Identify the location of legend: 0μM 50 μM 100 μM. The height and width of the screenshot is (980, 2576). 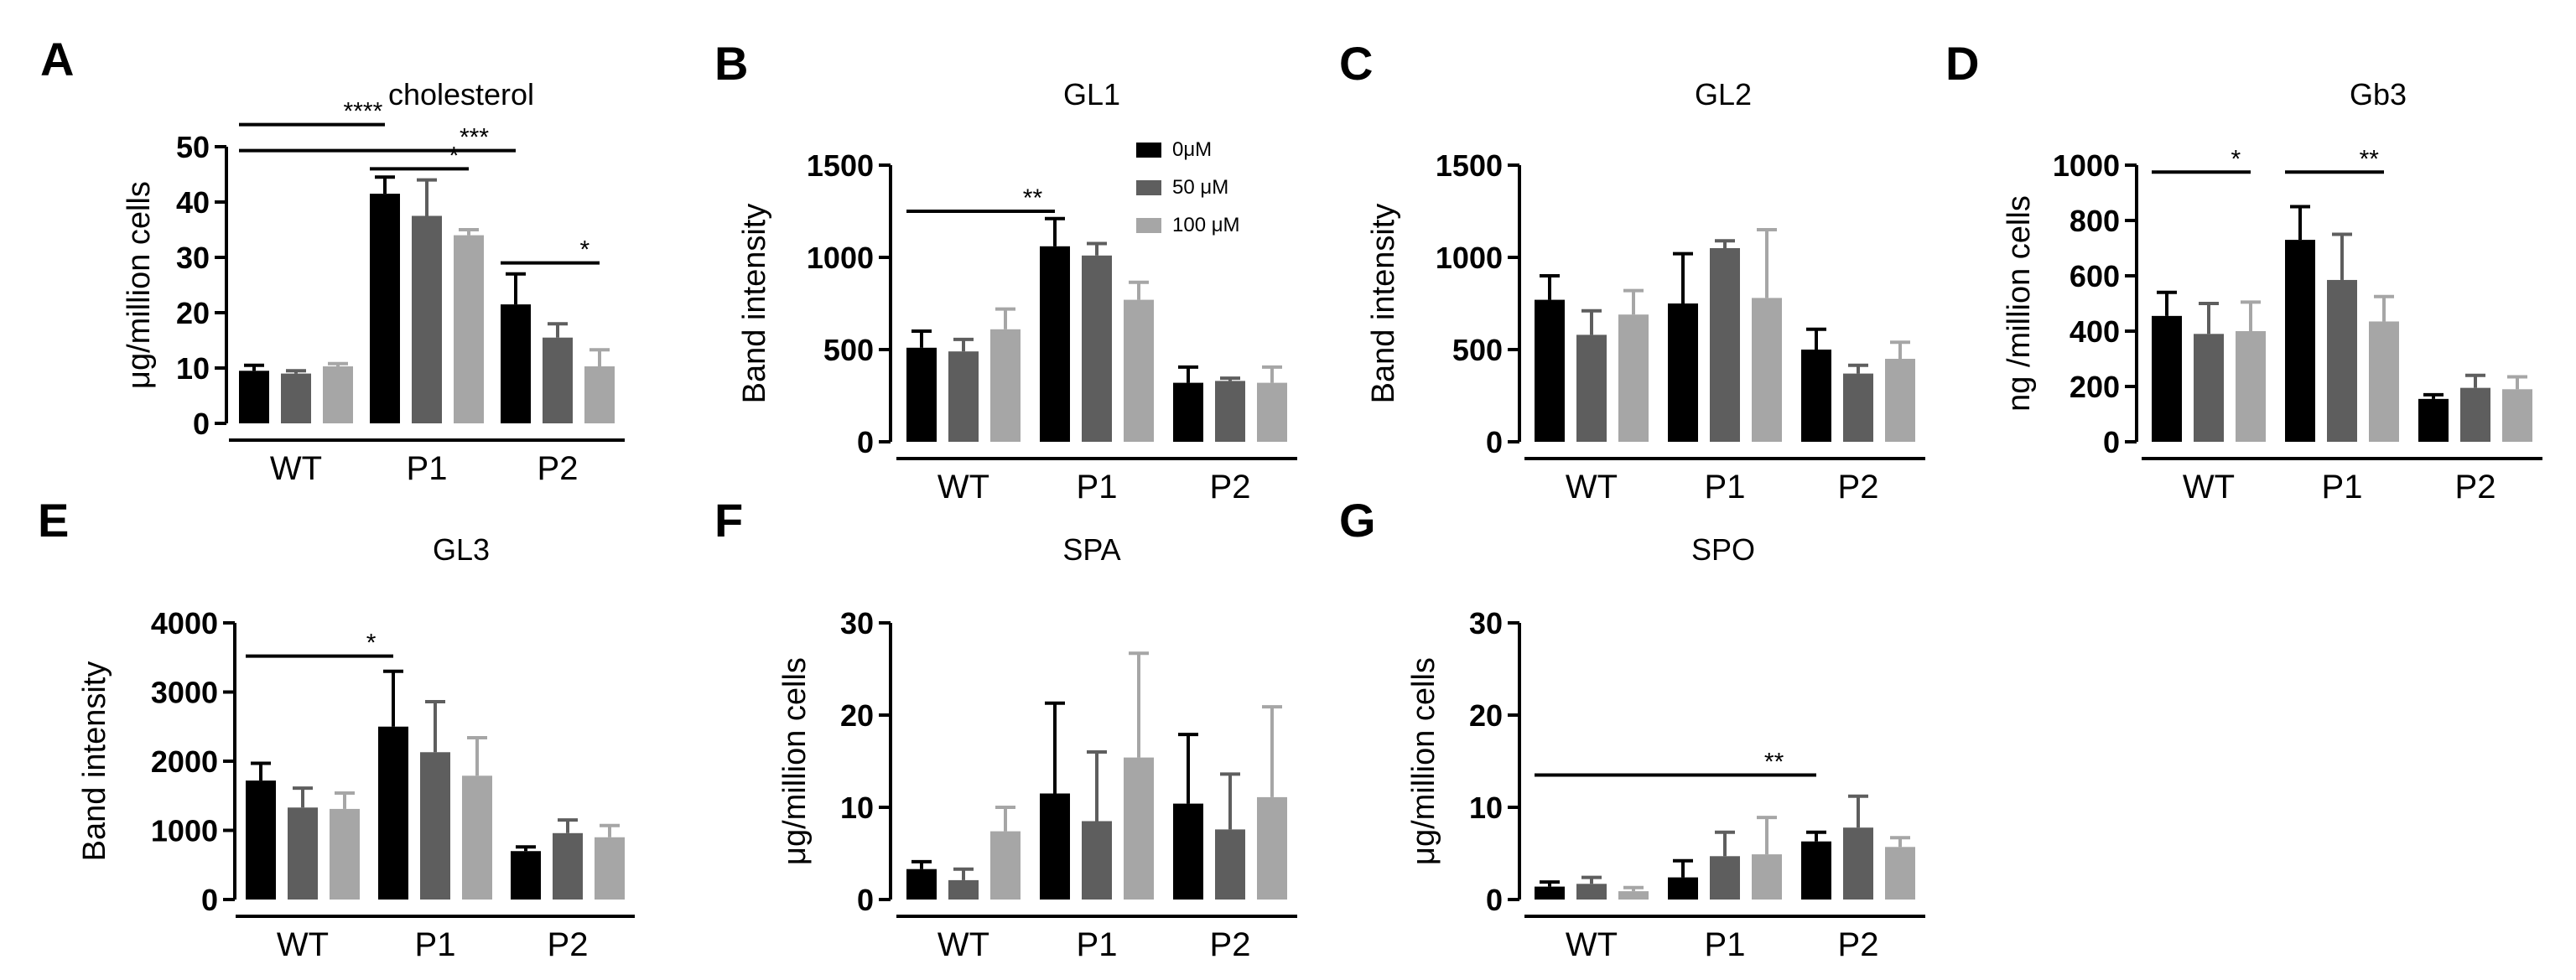
(1188, 187).